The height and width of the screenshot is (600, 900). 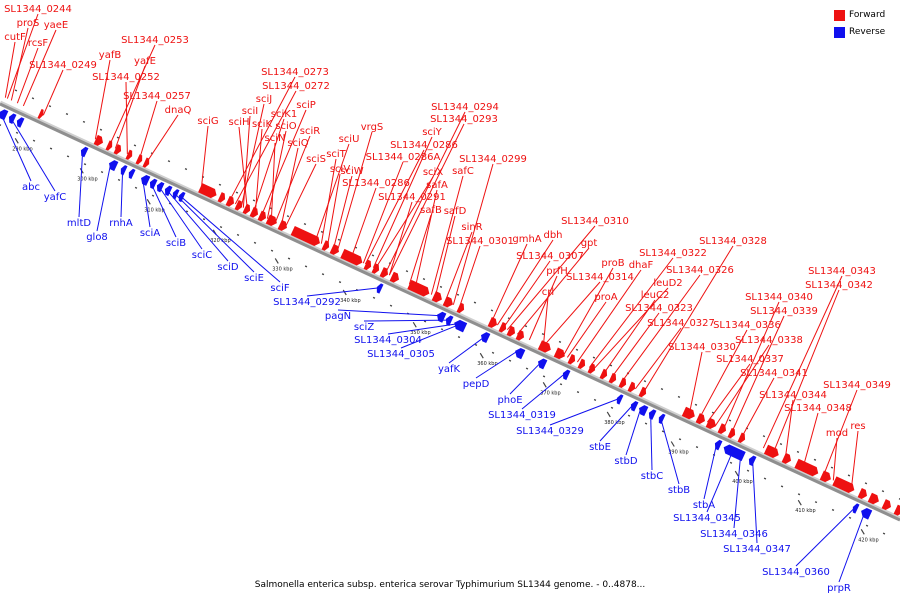 What do you see at coordinates (437, 185) in the screenshot?
I see `forward-gene-label: safA` at bounding box center [437, 185].